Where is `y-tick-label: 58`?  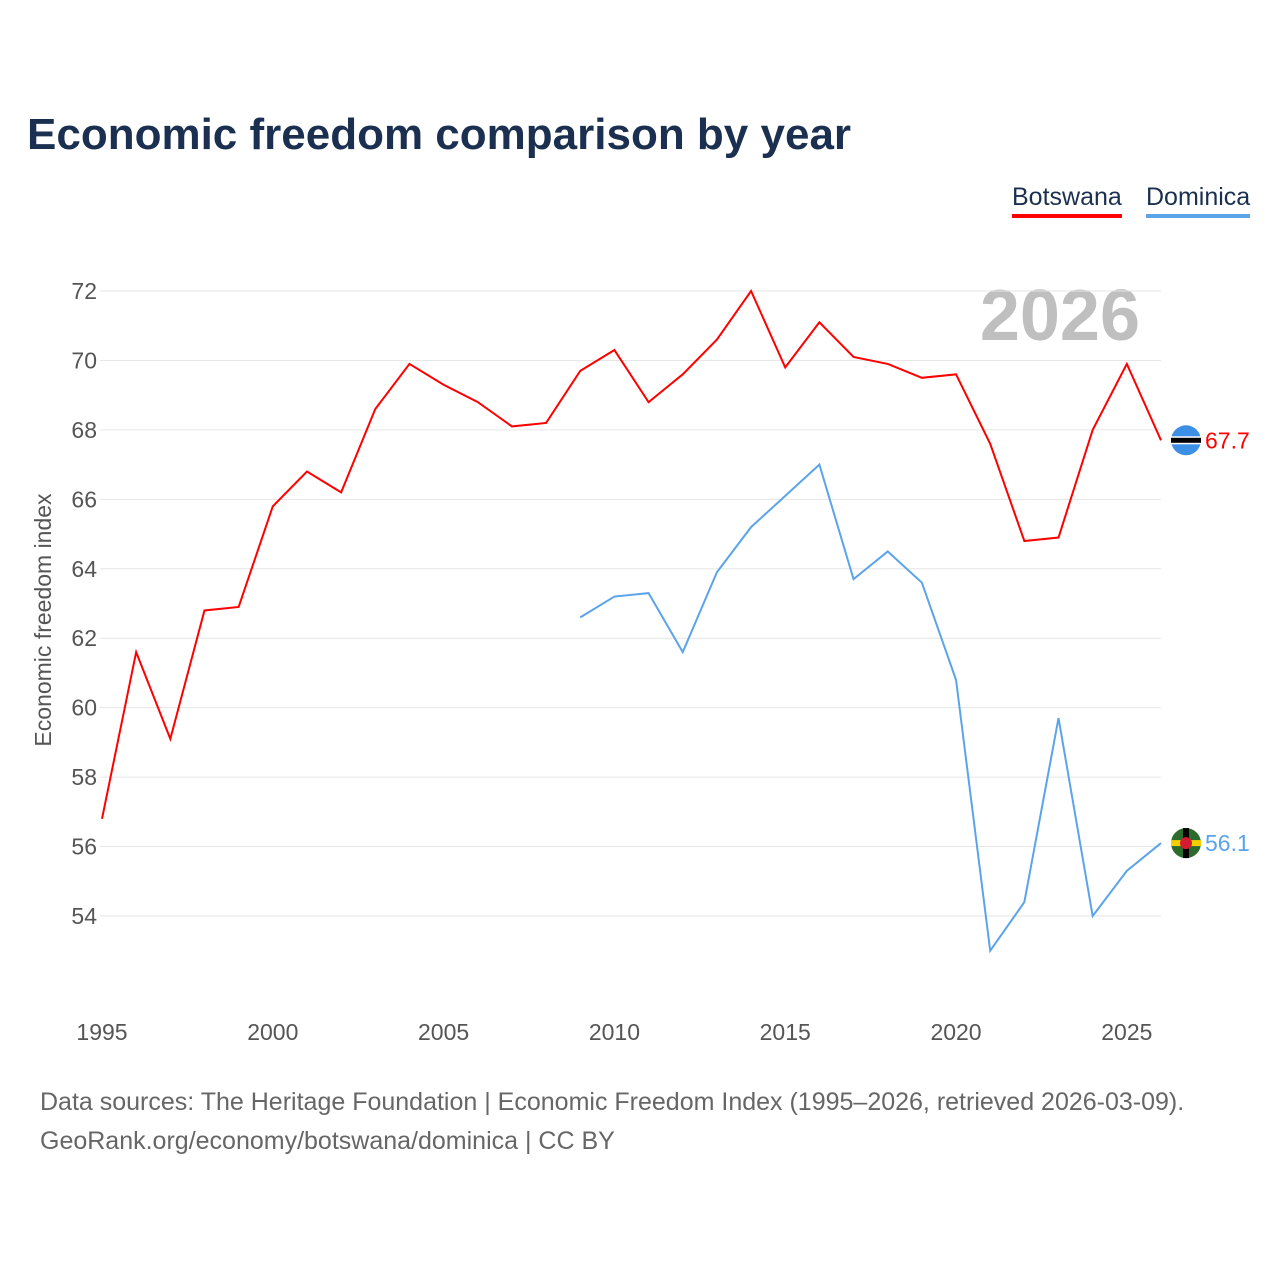 y-tick-label: 58 is located at coordinates (84, 777).